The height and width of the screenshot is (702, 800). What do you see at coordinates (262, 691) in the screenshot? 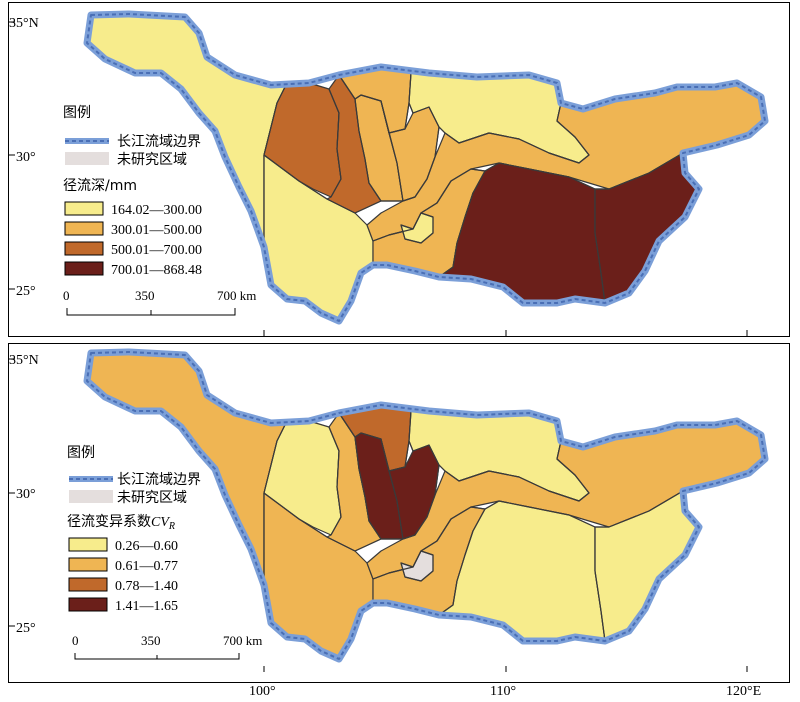
I see `lon-label-100: 100°` at bounding box center [262, 691].